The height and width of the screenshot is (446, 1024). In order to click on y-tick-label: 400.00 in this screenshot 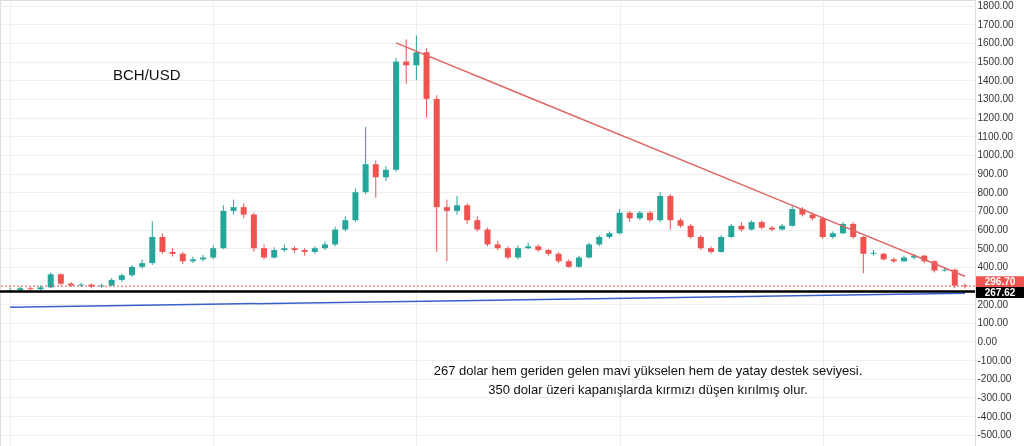, I will do `click(993, 267)`.